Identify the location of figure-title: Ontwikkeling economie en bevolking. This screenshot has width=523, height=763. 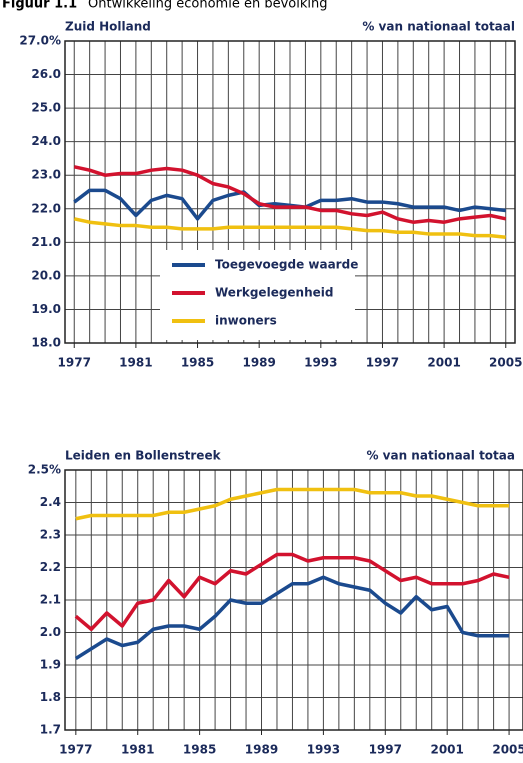
(207, 6).